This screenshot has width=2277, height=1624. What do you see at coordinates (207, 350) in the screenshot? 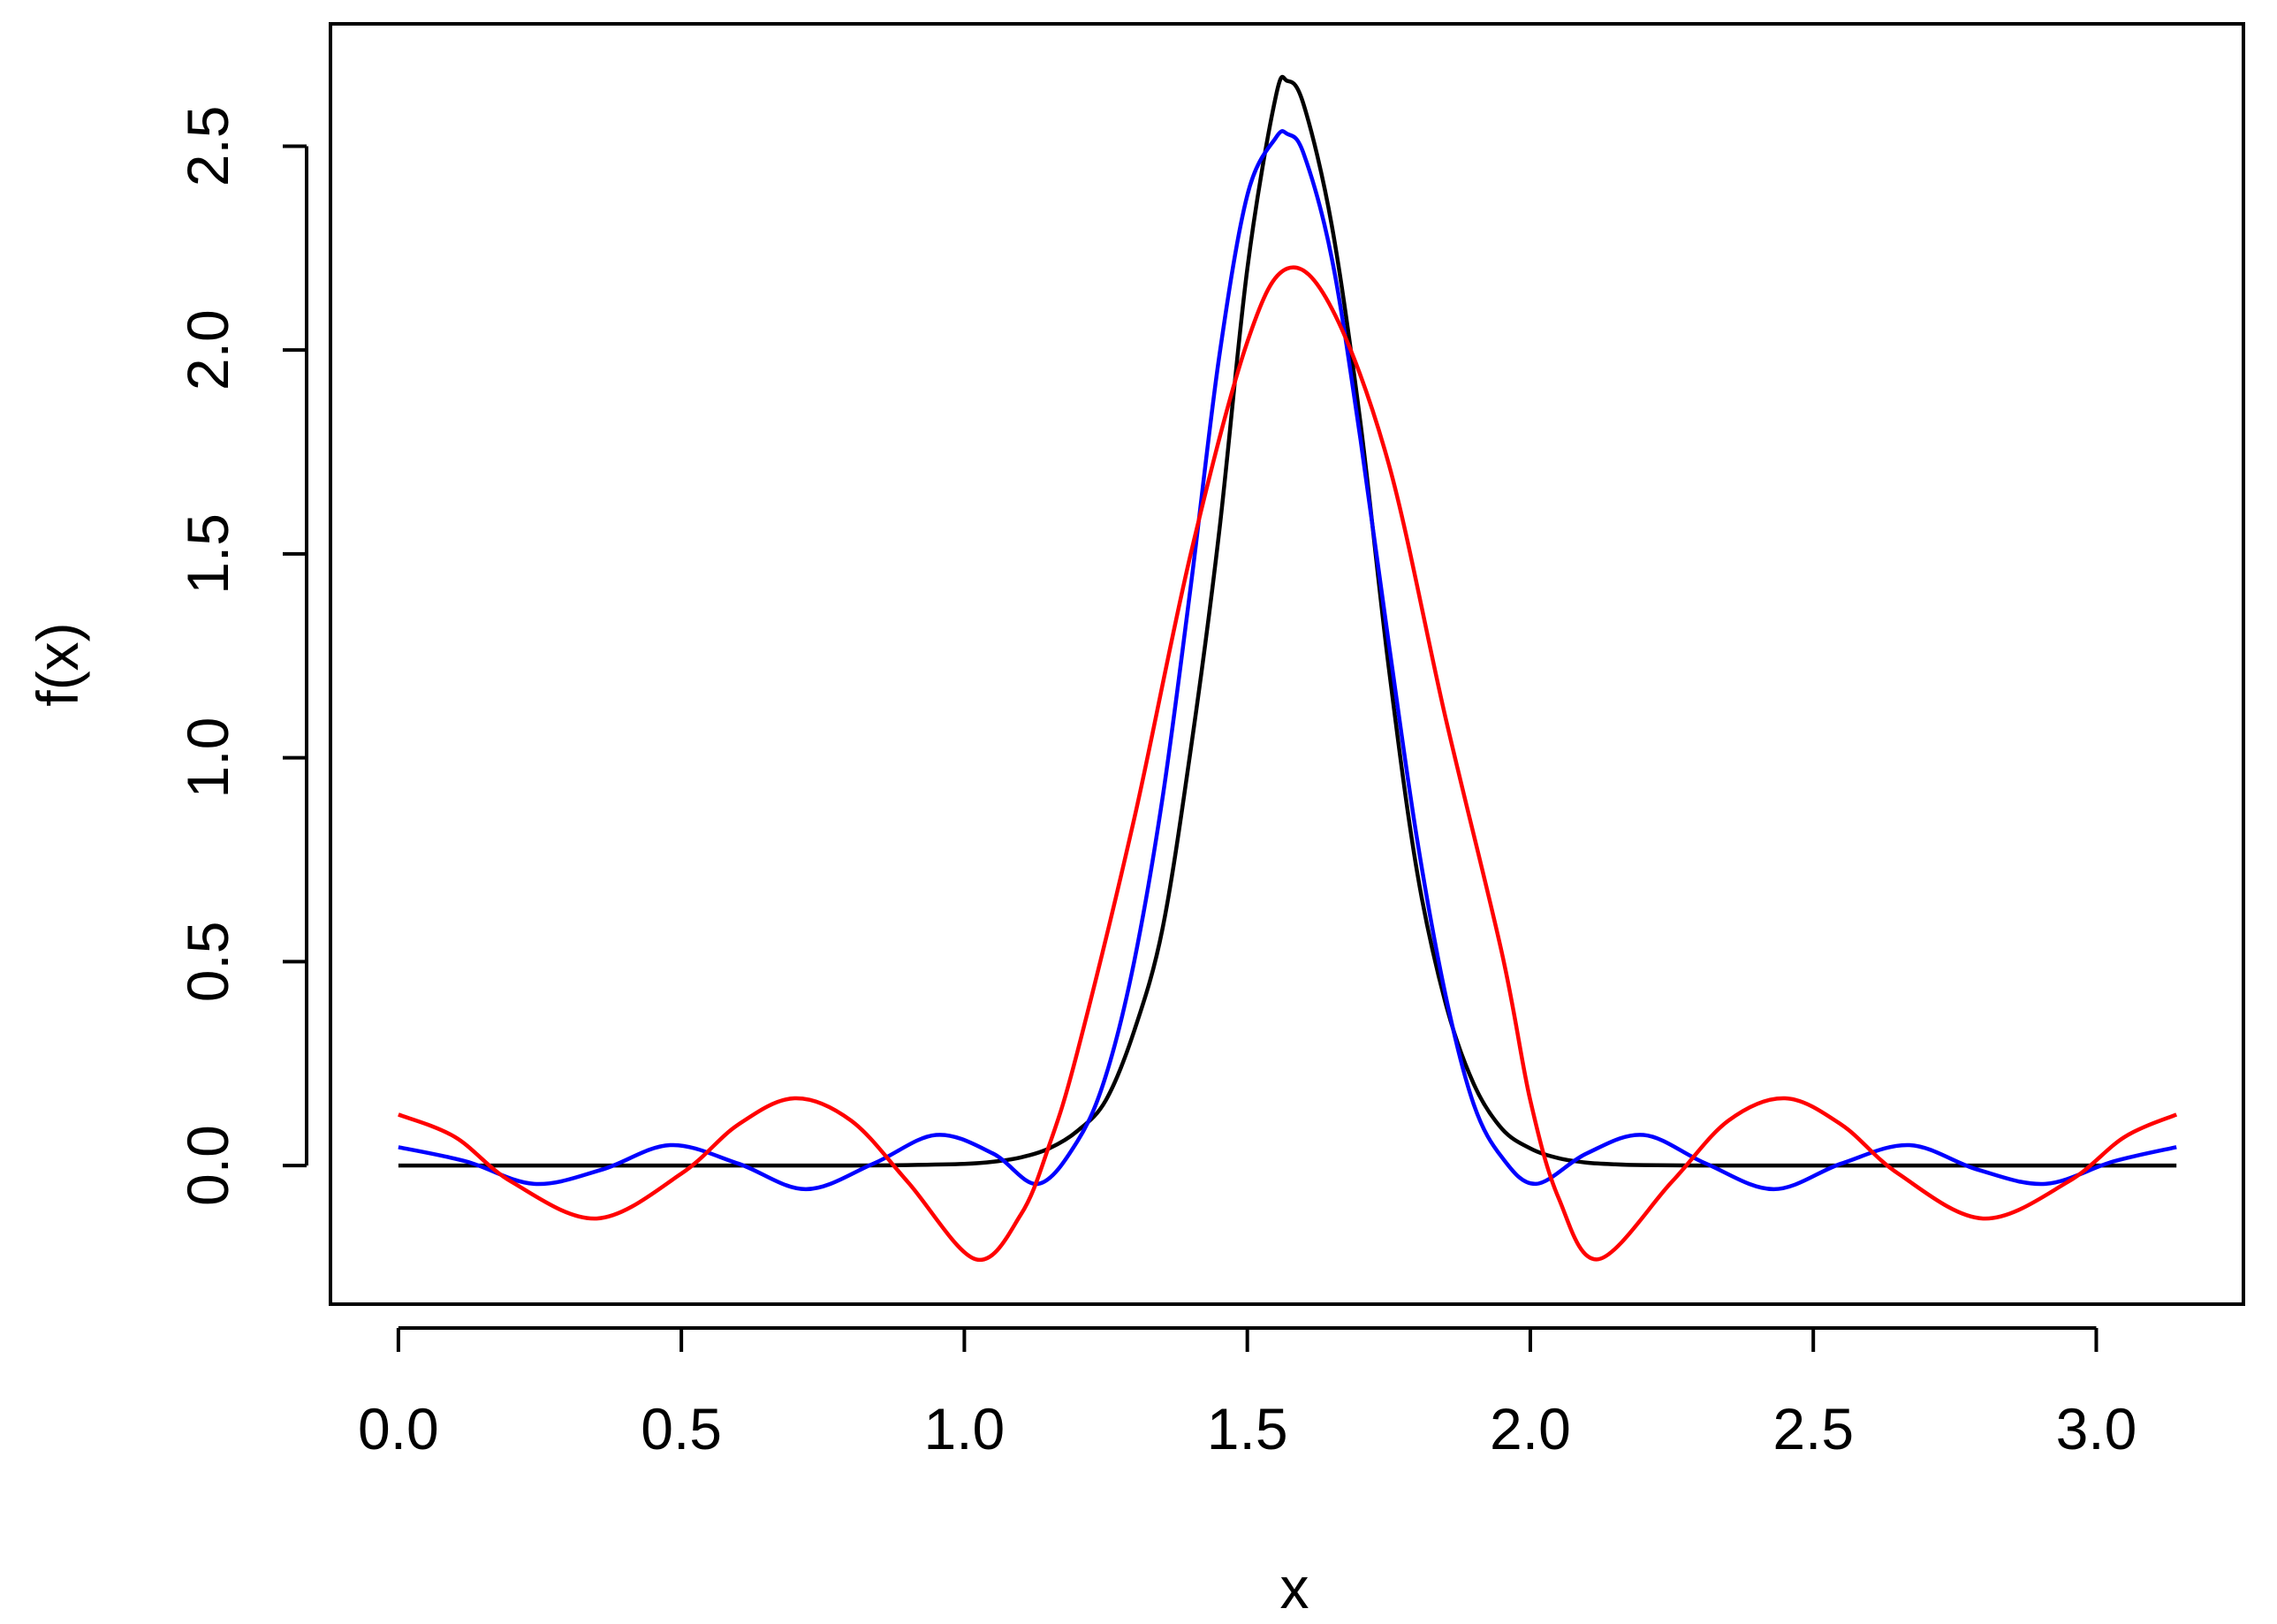
I see `y-tick-label: 2.0` at bounding box center [207, 350].